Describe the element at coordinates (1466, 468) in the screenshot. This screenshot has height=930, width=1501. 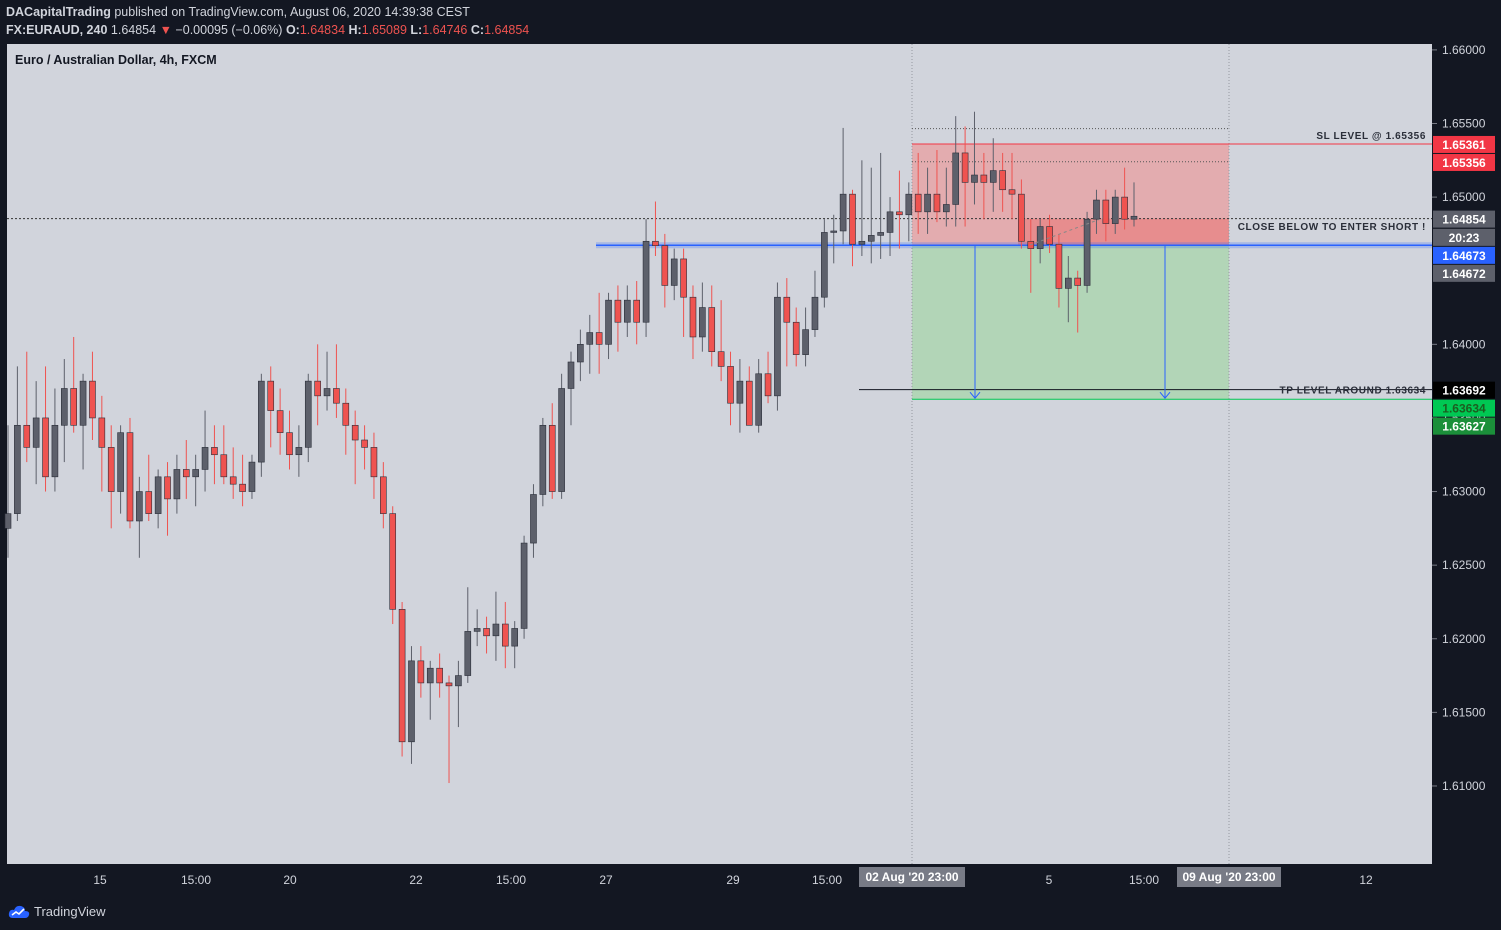
I see `price-axis` at that location.